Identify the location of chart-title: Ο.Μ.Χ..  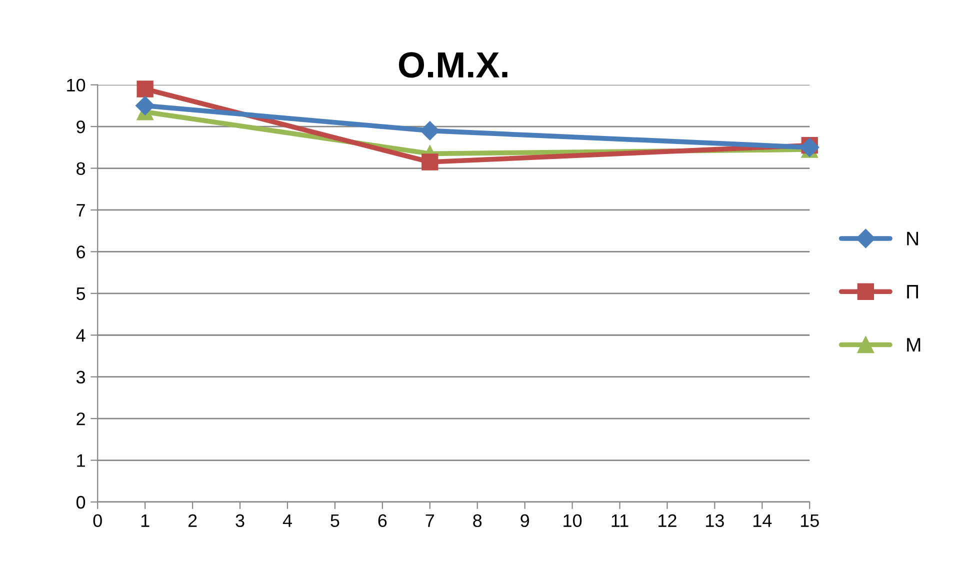
(453, 65).